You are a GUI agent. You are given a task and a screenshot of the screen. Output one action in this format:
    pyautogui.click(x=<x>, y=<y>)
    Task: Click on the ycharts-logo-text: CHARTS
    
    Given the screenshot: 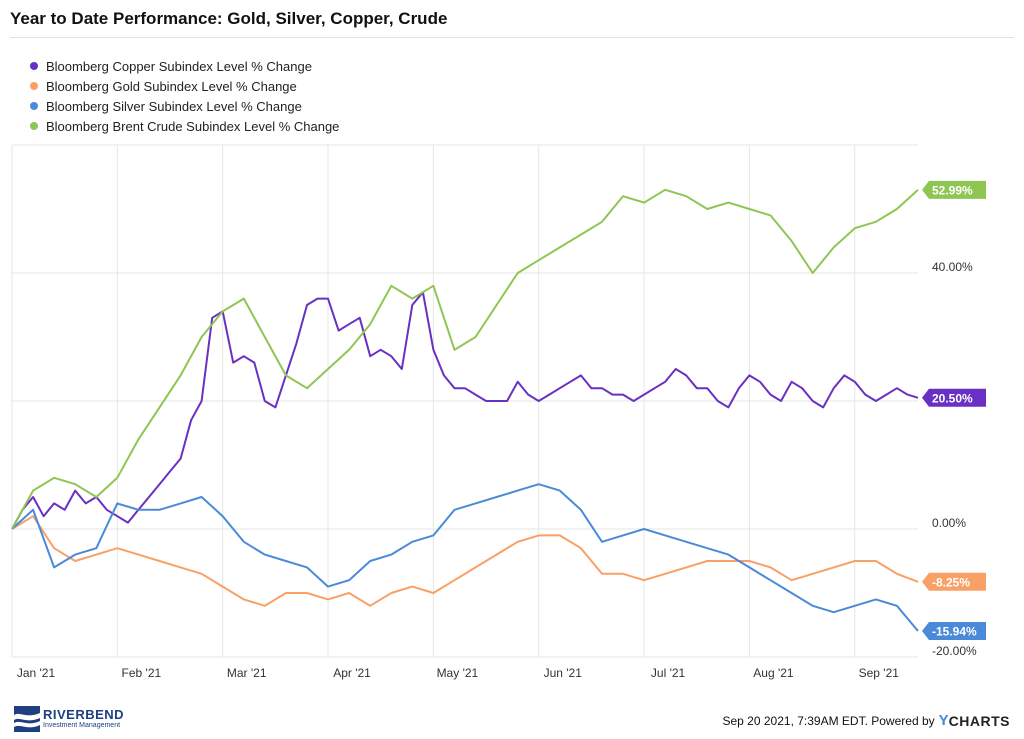 What is the action you would take?
    pyautogui.click(x=979, y=720)
    